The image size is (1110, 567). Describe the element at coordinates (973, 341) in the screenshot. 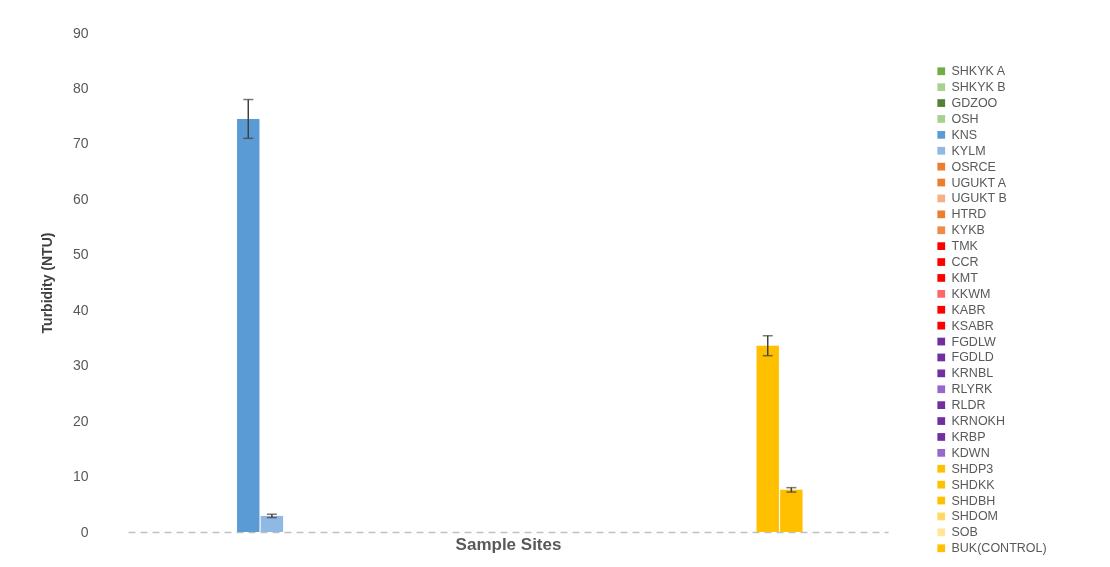

I see `legend-label: FGDLW` at that location.